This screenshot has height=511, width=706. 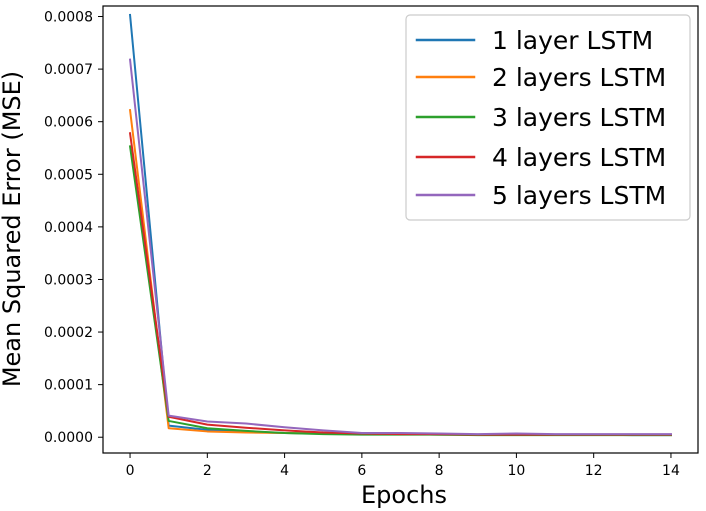 I want to click on legend-label-1-layer: 1 layer LSTM, so click(x=572, y=40).